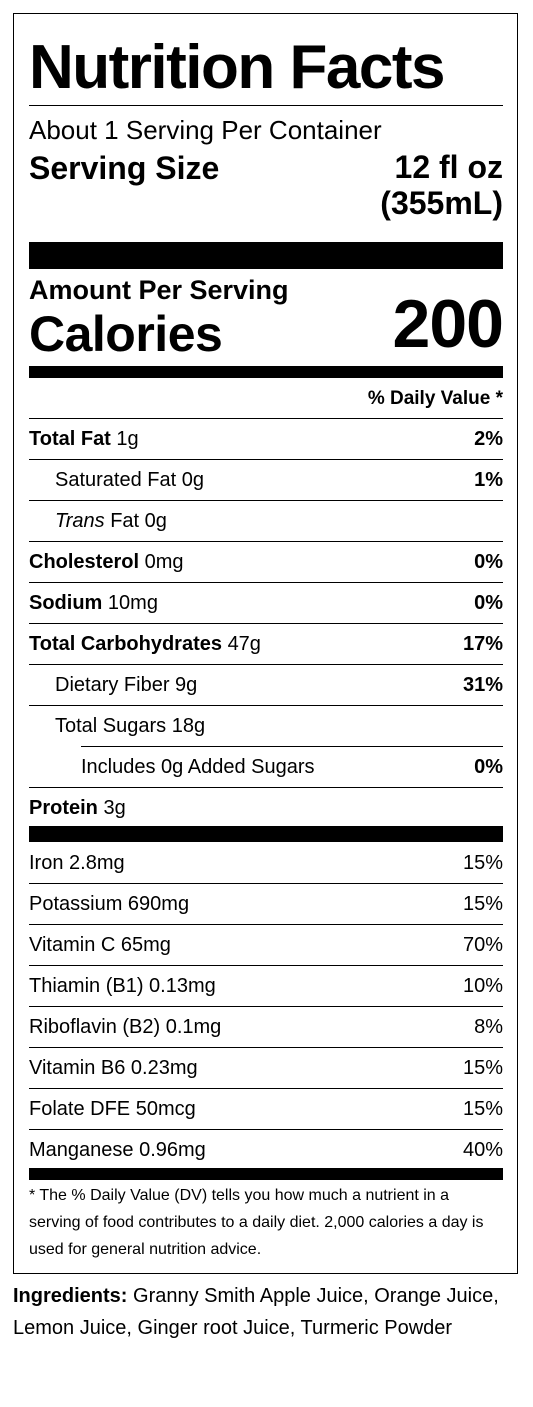 The height and width of the screenshot is (1407, 533). I want to click on vitamin-dv: 40%, so click(482, 1149).